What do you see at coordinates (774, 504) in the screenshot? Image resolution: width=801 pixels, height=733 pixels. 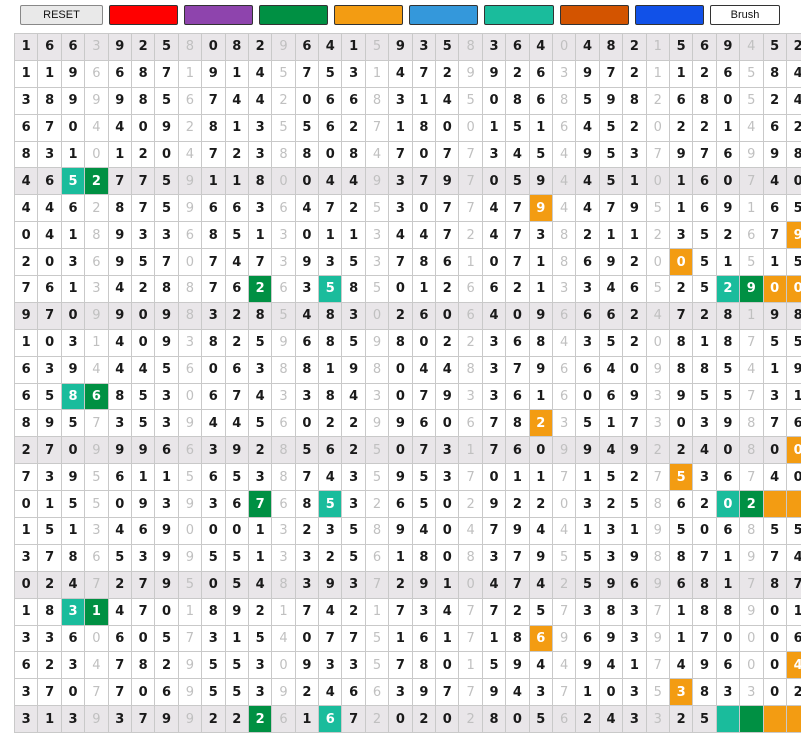 I see `grid-cell` at bounding box center [774, 504].